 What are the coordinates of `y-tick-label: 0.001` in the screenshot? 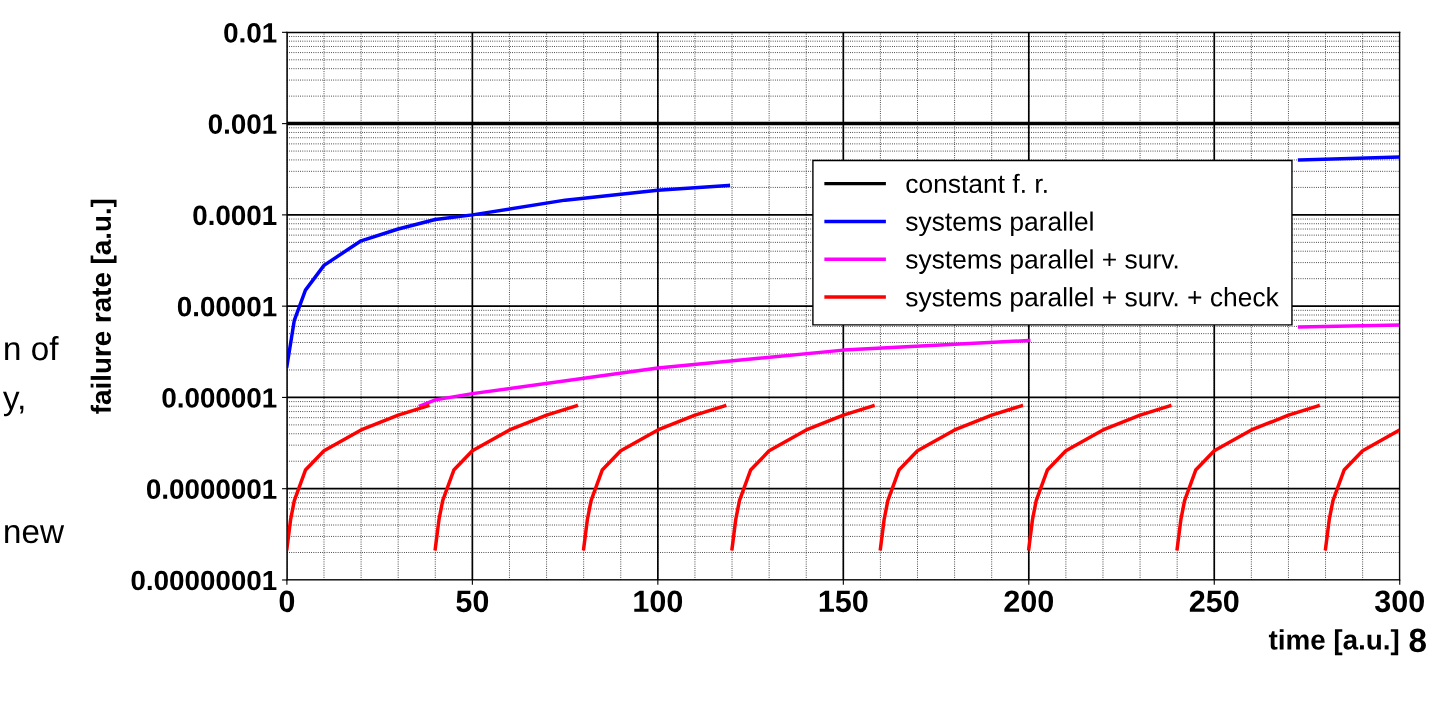 It's located at (242, 124).